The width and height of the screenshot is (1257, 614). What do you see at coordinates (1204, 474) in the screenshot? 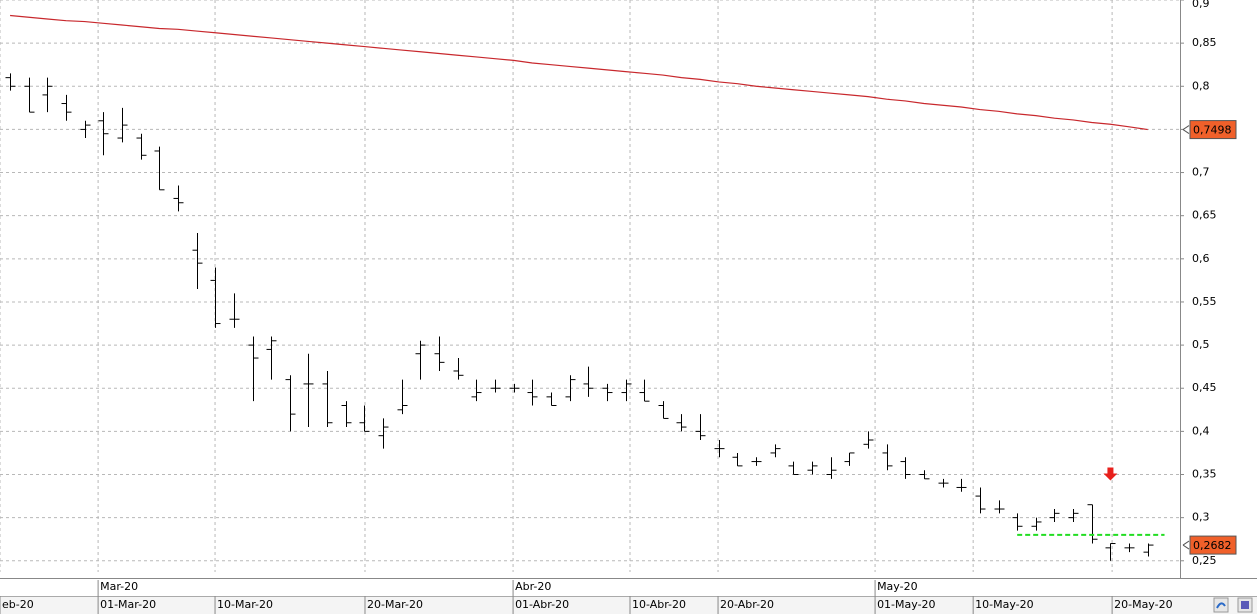
I see `y-tick-label: 0,35` at bounding box center [1204, 474].